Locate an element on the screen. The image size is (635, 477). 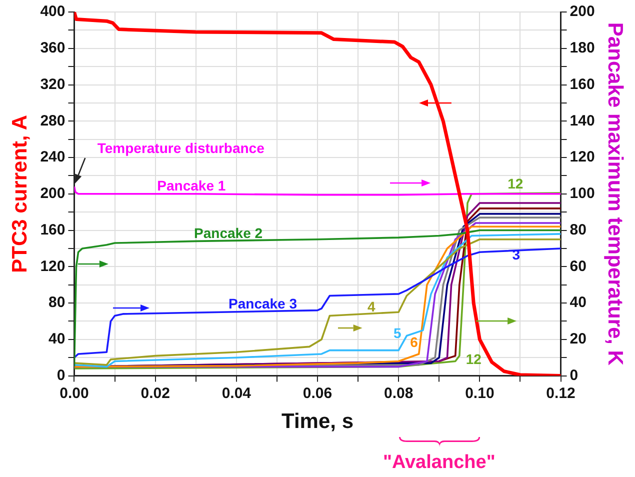
x-tick-label: 0.02 is located at coordinates (155, 393).